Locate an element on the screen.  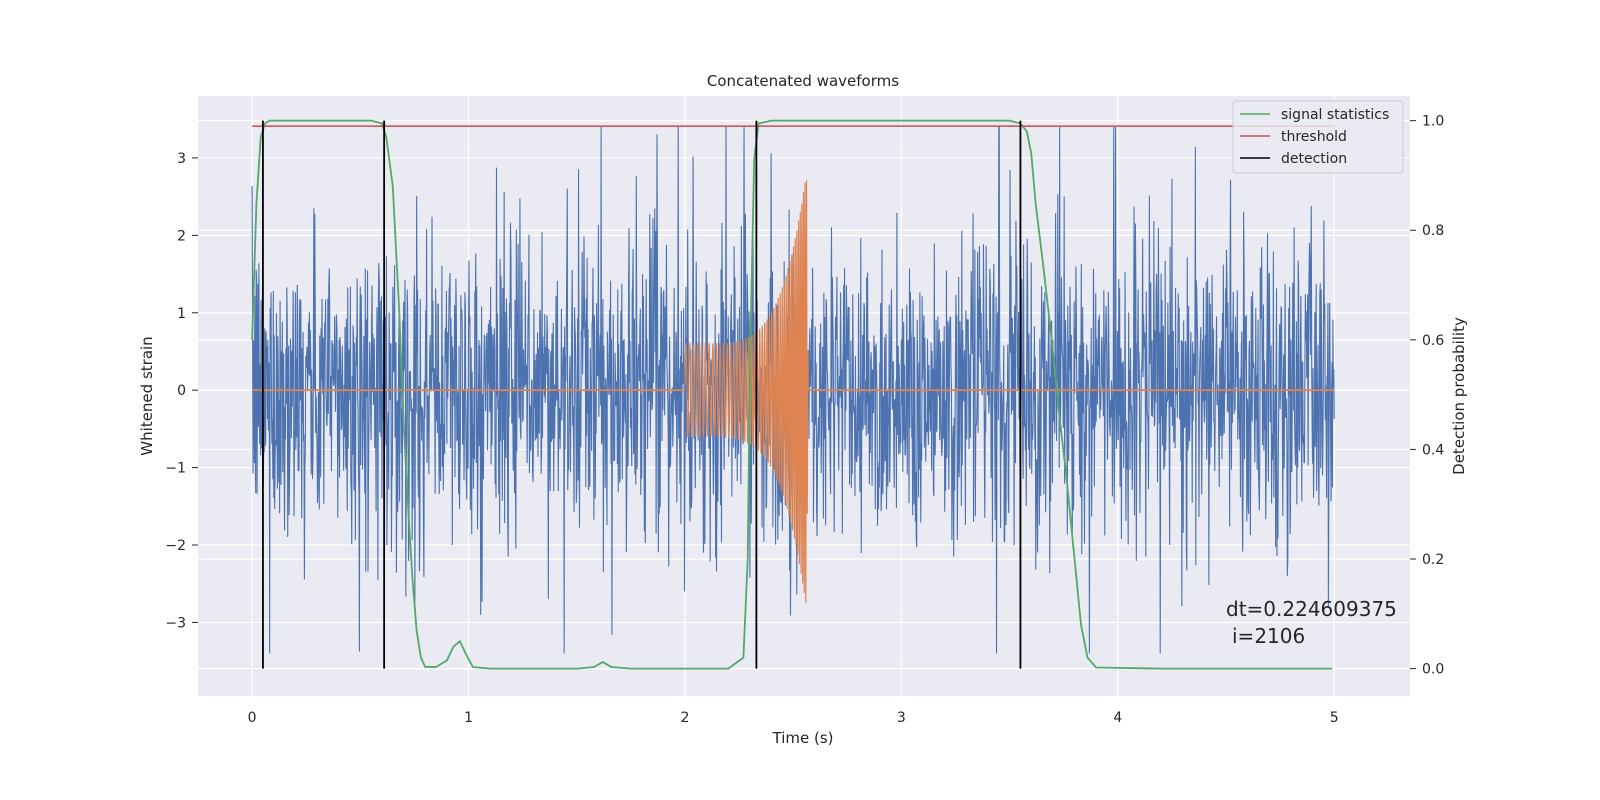
x-tick-label: 1 is located at coordinates (468, 718).